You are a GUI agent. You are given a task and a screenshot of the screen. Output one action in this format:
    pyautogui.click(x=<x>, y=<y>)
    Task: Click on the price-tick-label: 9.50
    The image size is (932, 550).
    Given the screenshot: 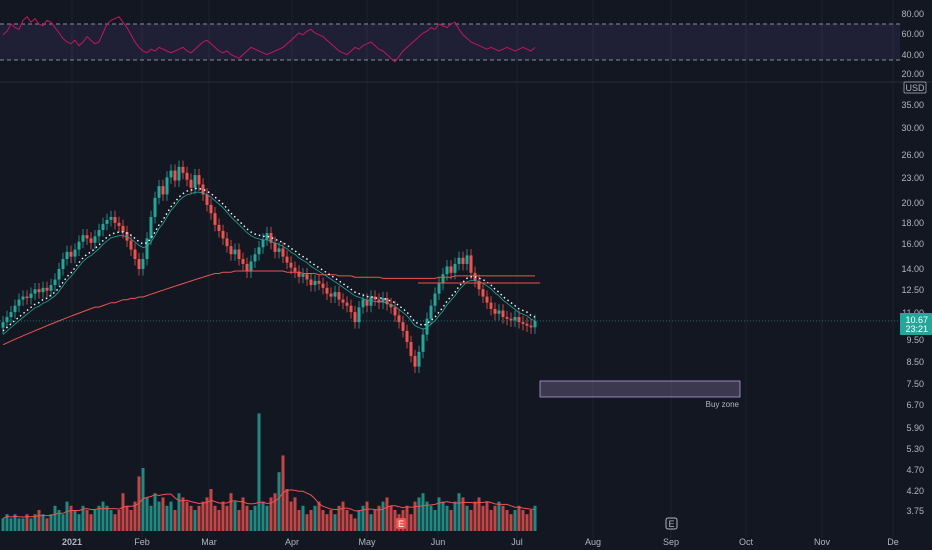 What is the action you would take?
    pyautogui.click(x=915, y=340)
    